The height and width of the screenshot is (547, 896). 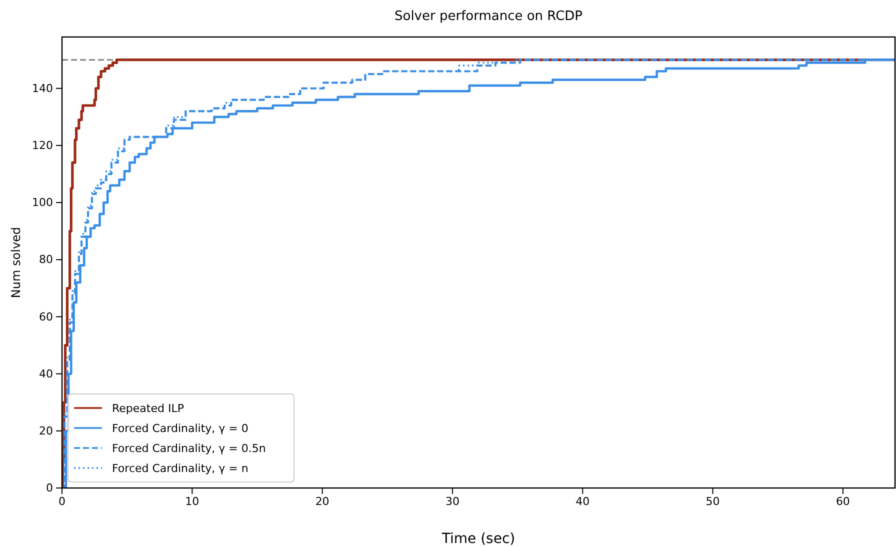 I want to click on legend-label: Forced Cardinality, γ = 0.5n, so click(x=189, y=448).